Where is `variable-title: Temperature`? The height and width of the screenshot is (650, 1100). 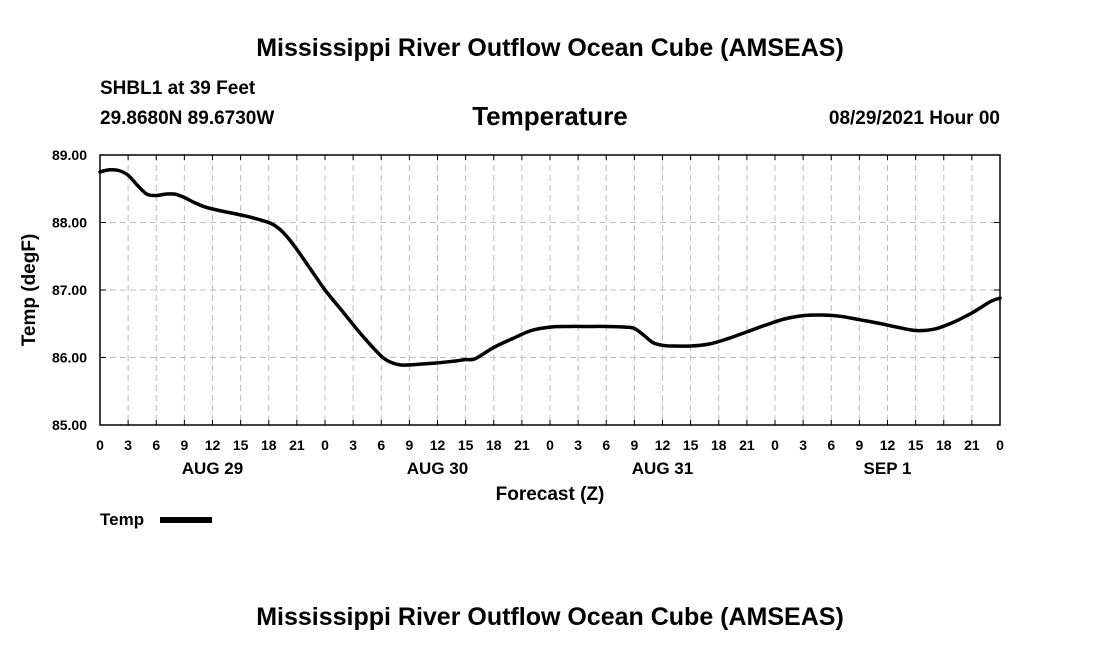
variable-title: Temperature is located at coordinates (550, 116).